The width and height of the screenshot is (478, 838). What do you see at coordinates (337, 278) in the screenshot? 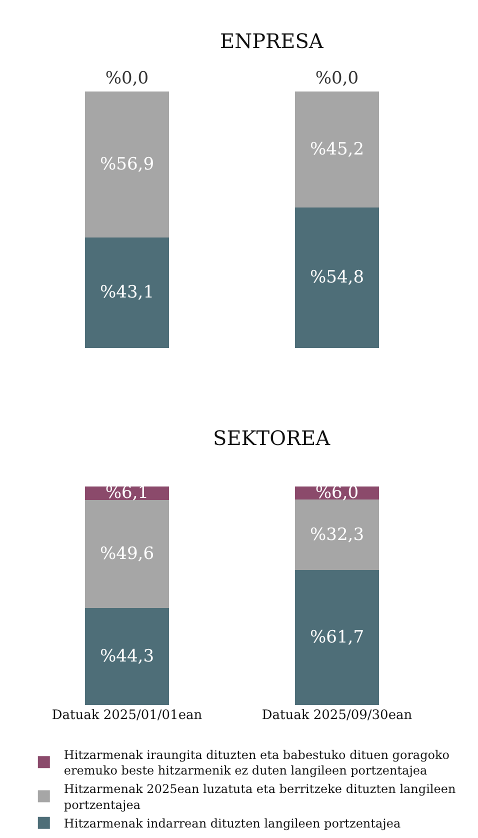
I see `data-label: %54,8` at bounding box center [337, 278].